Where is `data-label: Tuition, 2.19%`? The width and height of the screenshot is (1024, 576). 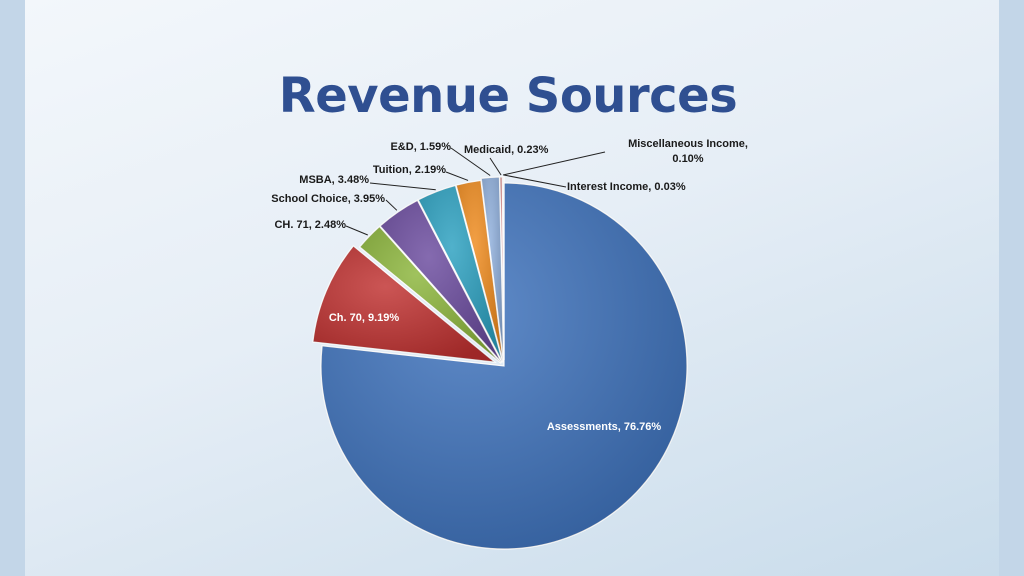 data-label: Tuition, 2.19% is located at coordinates (409, 170).